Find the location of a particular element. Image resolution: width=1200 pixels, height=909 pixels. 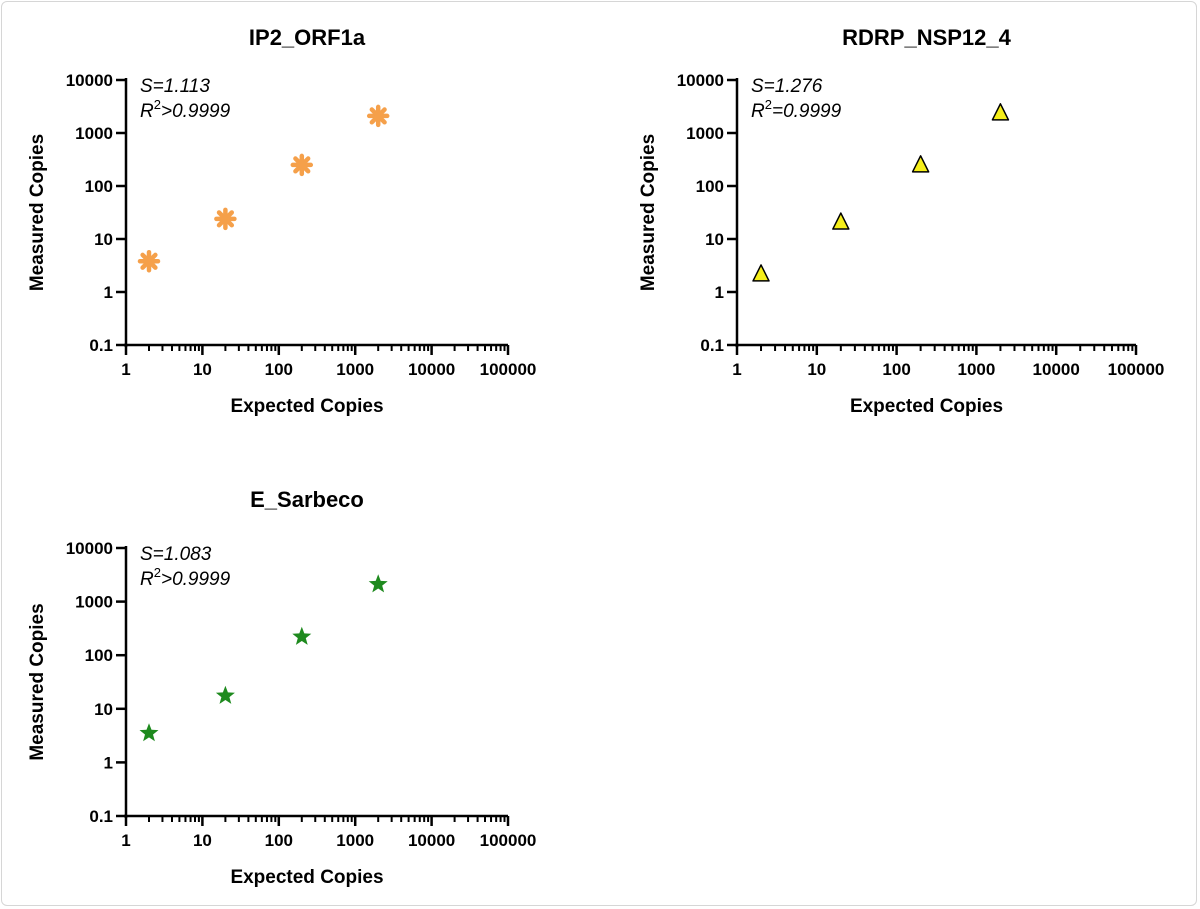

chart-title: RDRP_NSP12_4 is located at coordinates (927, 37).